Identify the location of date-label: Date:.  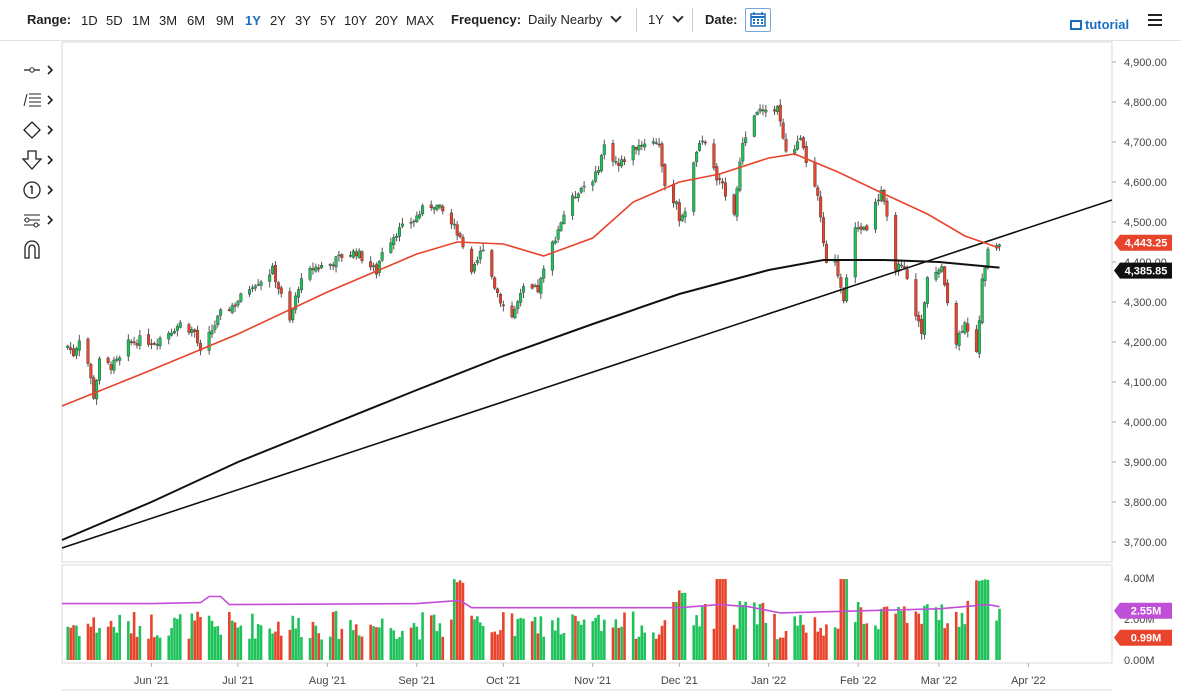
(721, 19).